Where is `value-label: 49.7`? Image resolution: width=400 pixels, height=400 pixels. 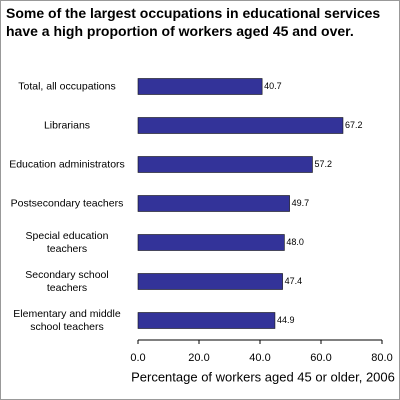
value-label: 49.7 is located at coordinates (301, 203).